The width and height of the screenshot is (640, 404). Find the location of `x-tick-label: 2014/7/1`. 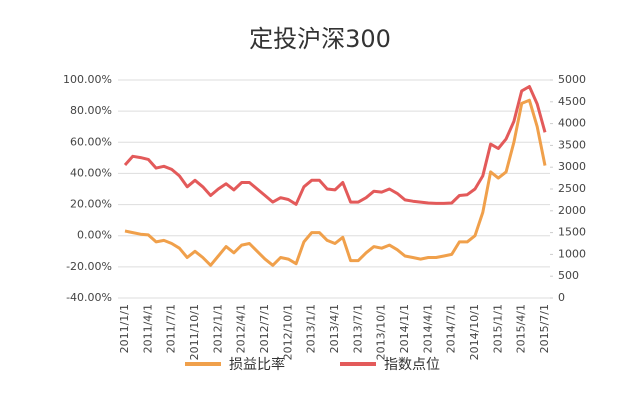

x-tick-label: 2014/7/1 is located at coordinates (451, 328).